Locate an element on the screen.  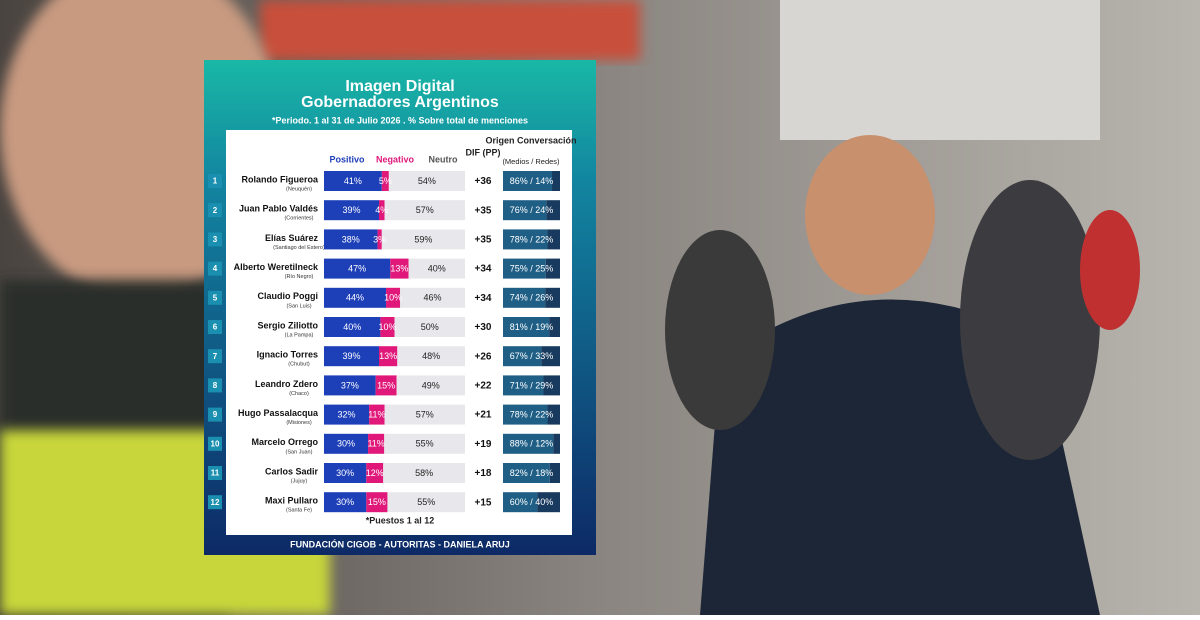
name: Claudio Poggi is located at coordinates (288, 296).